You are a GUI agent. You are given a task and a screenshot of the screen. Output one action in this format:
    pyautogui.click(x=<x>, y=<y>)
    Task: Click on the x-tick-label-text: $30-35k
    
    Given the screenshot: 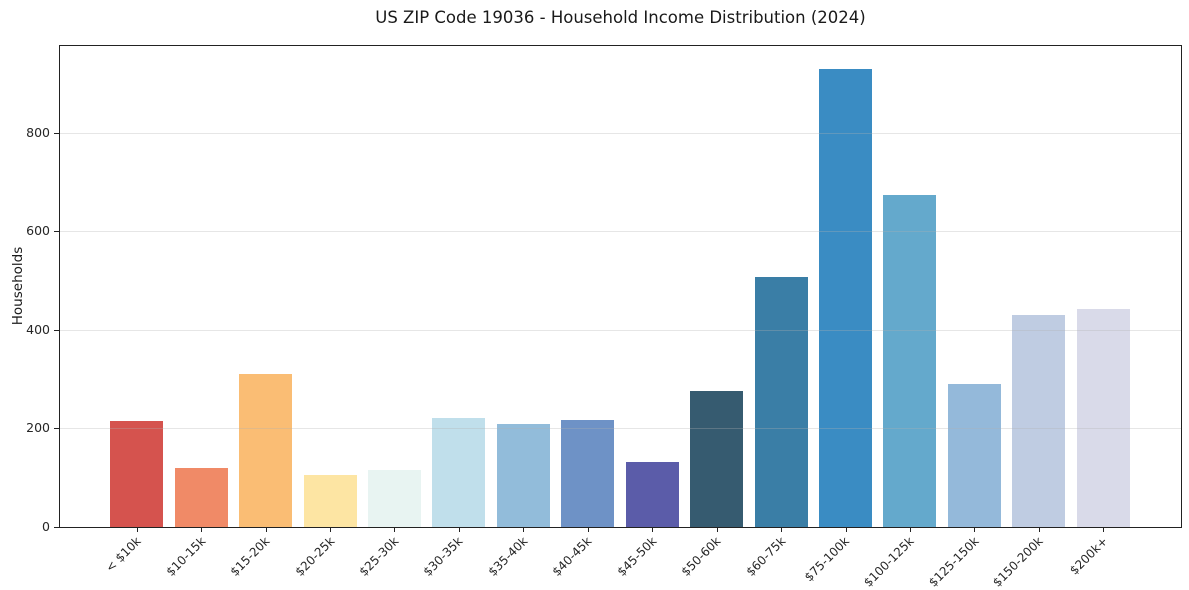 What is the action you would take?
    pyautogui.click(x=443, y=556)
    